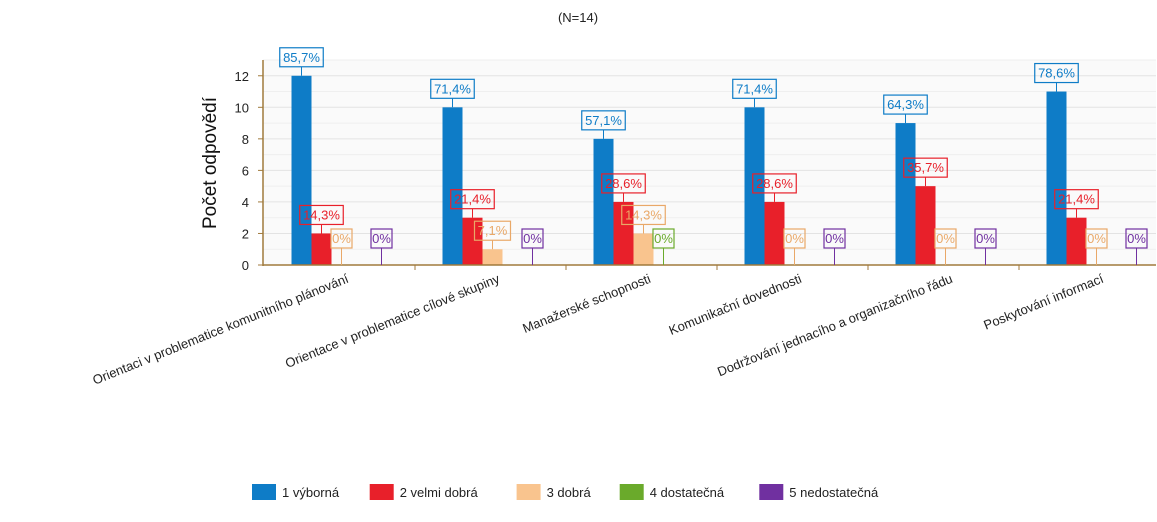 This screenshot has width=1157, height=522. Describe the element at coordinates (245, 170) in the screenshot. I see `y-tick-label: 6` at that location.